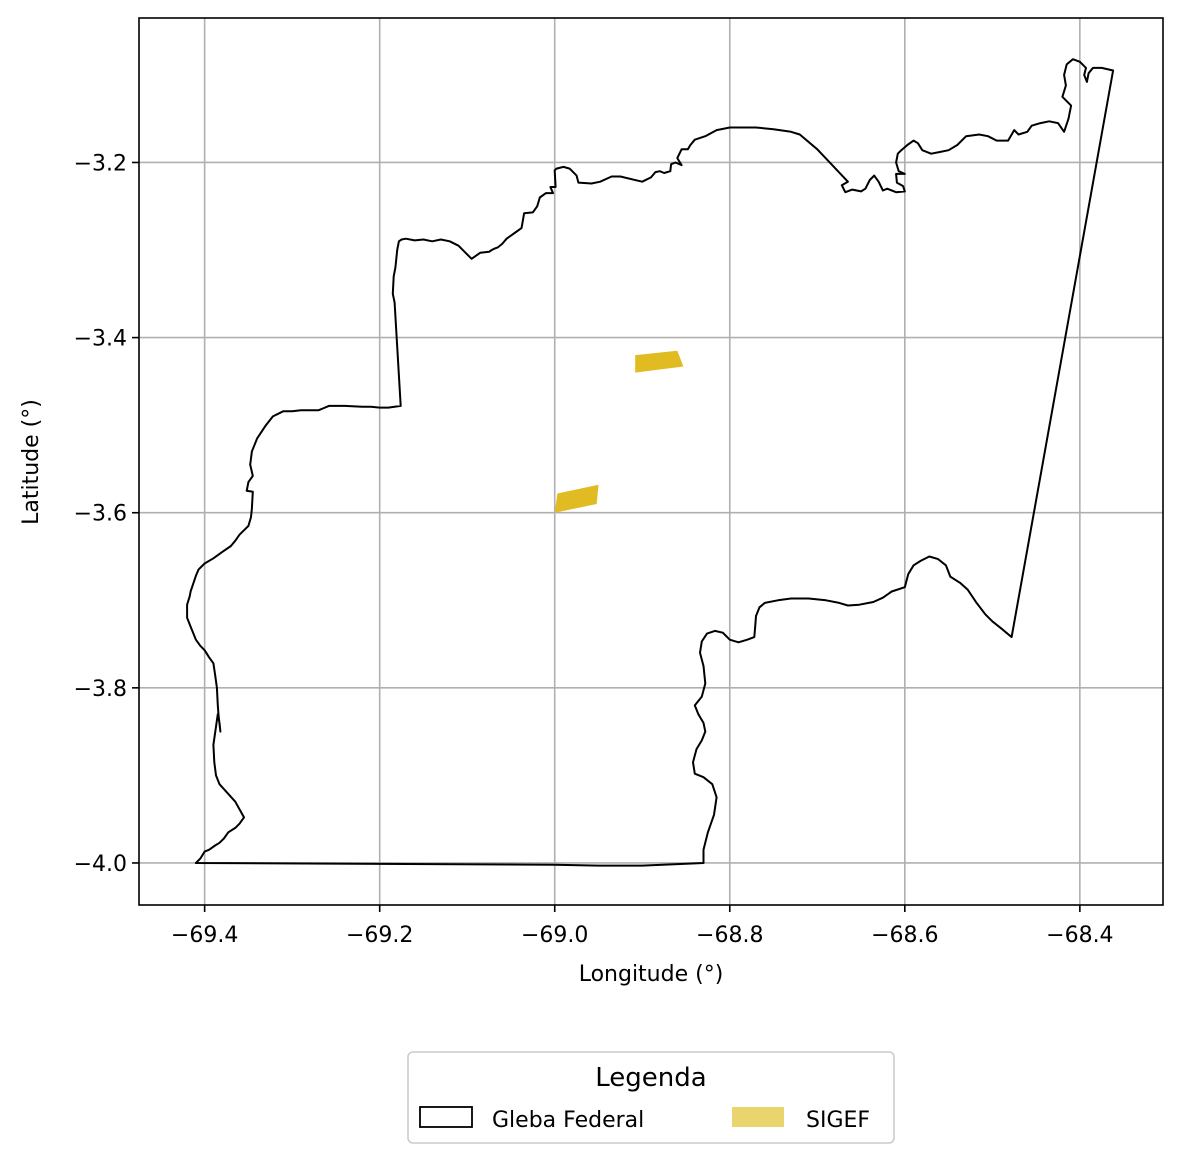 This screenshot has width=1181, height=1163. What do you see at coordinates (1079, 935) in the screenshot?
I see `x-tick-label: −68.4` at bounding box center [1079, 935].